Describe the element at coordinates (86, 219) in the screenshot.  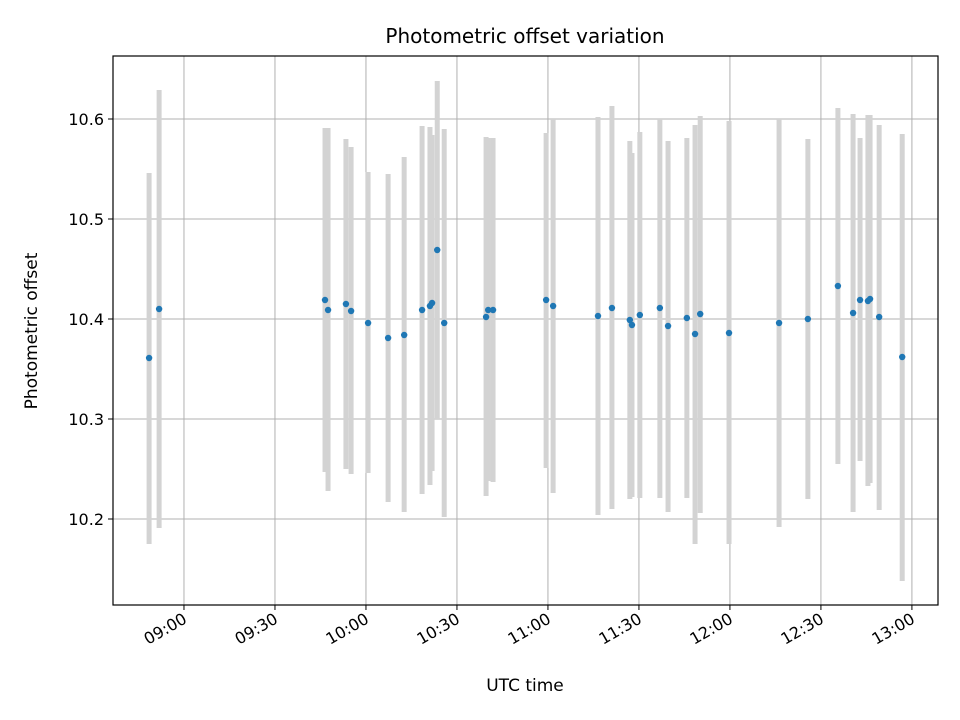
I see `y-tick-label: 10.5` at that location.